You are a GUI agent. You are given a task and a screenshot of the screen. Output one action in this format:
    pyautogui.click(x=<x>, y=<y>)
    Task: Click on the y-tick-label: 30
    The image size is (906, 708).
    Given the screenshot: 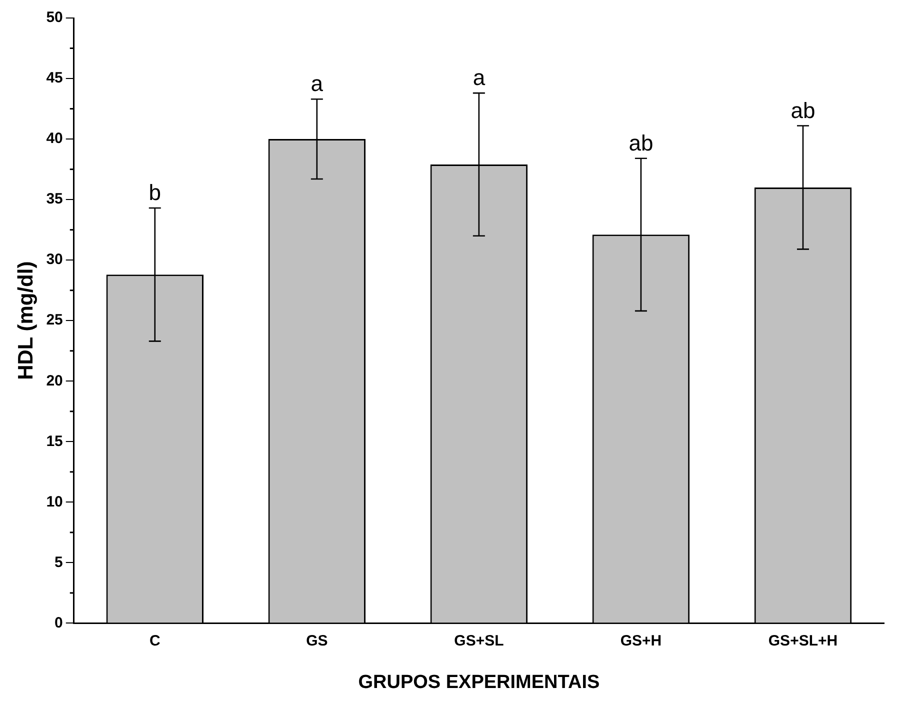 What is the action you would take?
    pyautogui.click(x=54, y=259)
    